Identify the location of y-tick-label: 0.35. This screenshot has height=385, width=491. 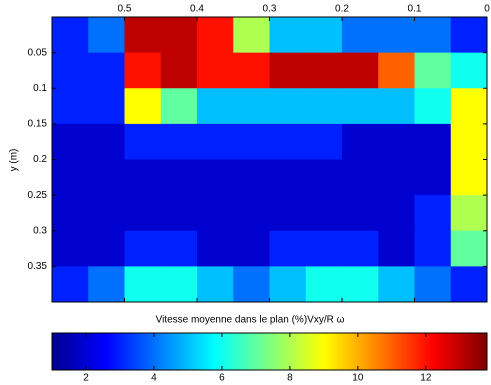
(38, 266).